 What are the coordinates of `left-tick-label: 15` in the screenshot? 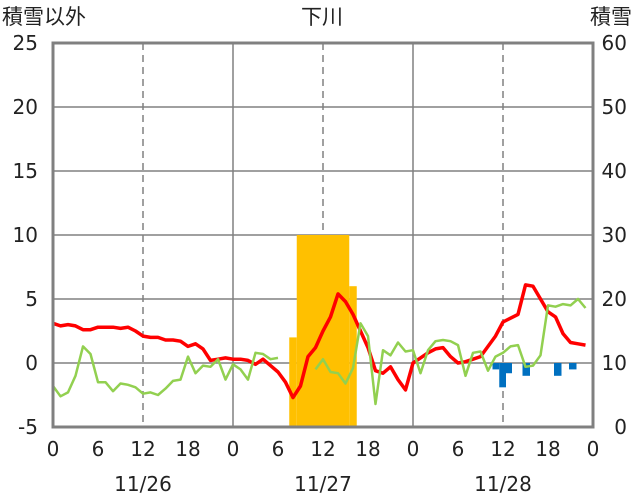 It's located at (25, 171).